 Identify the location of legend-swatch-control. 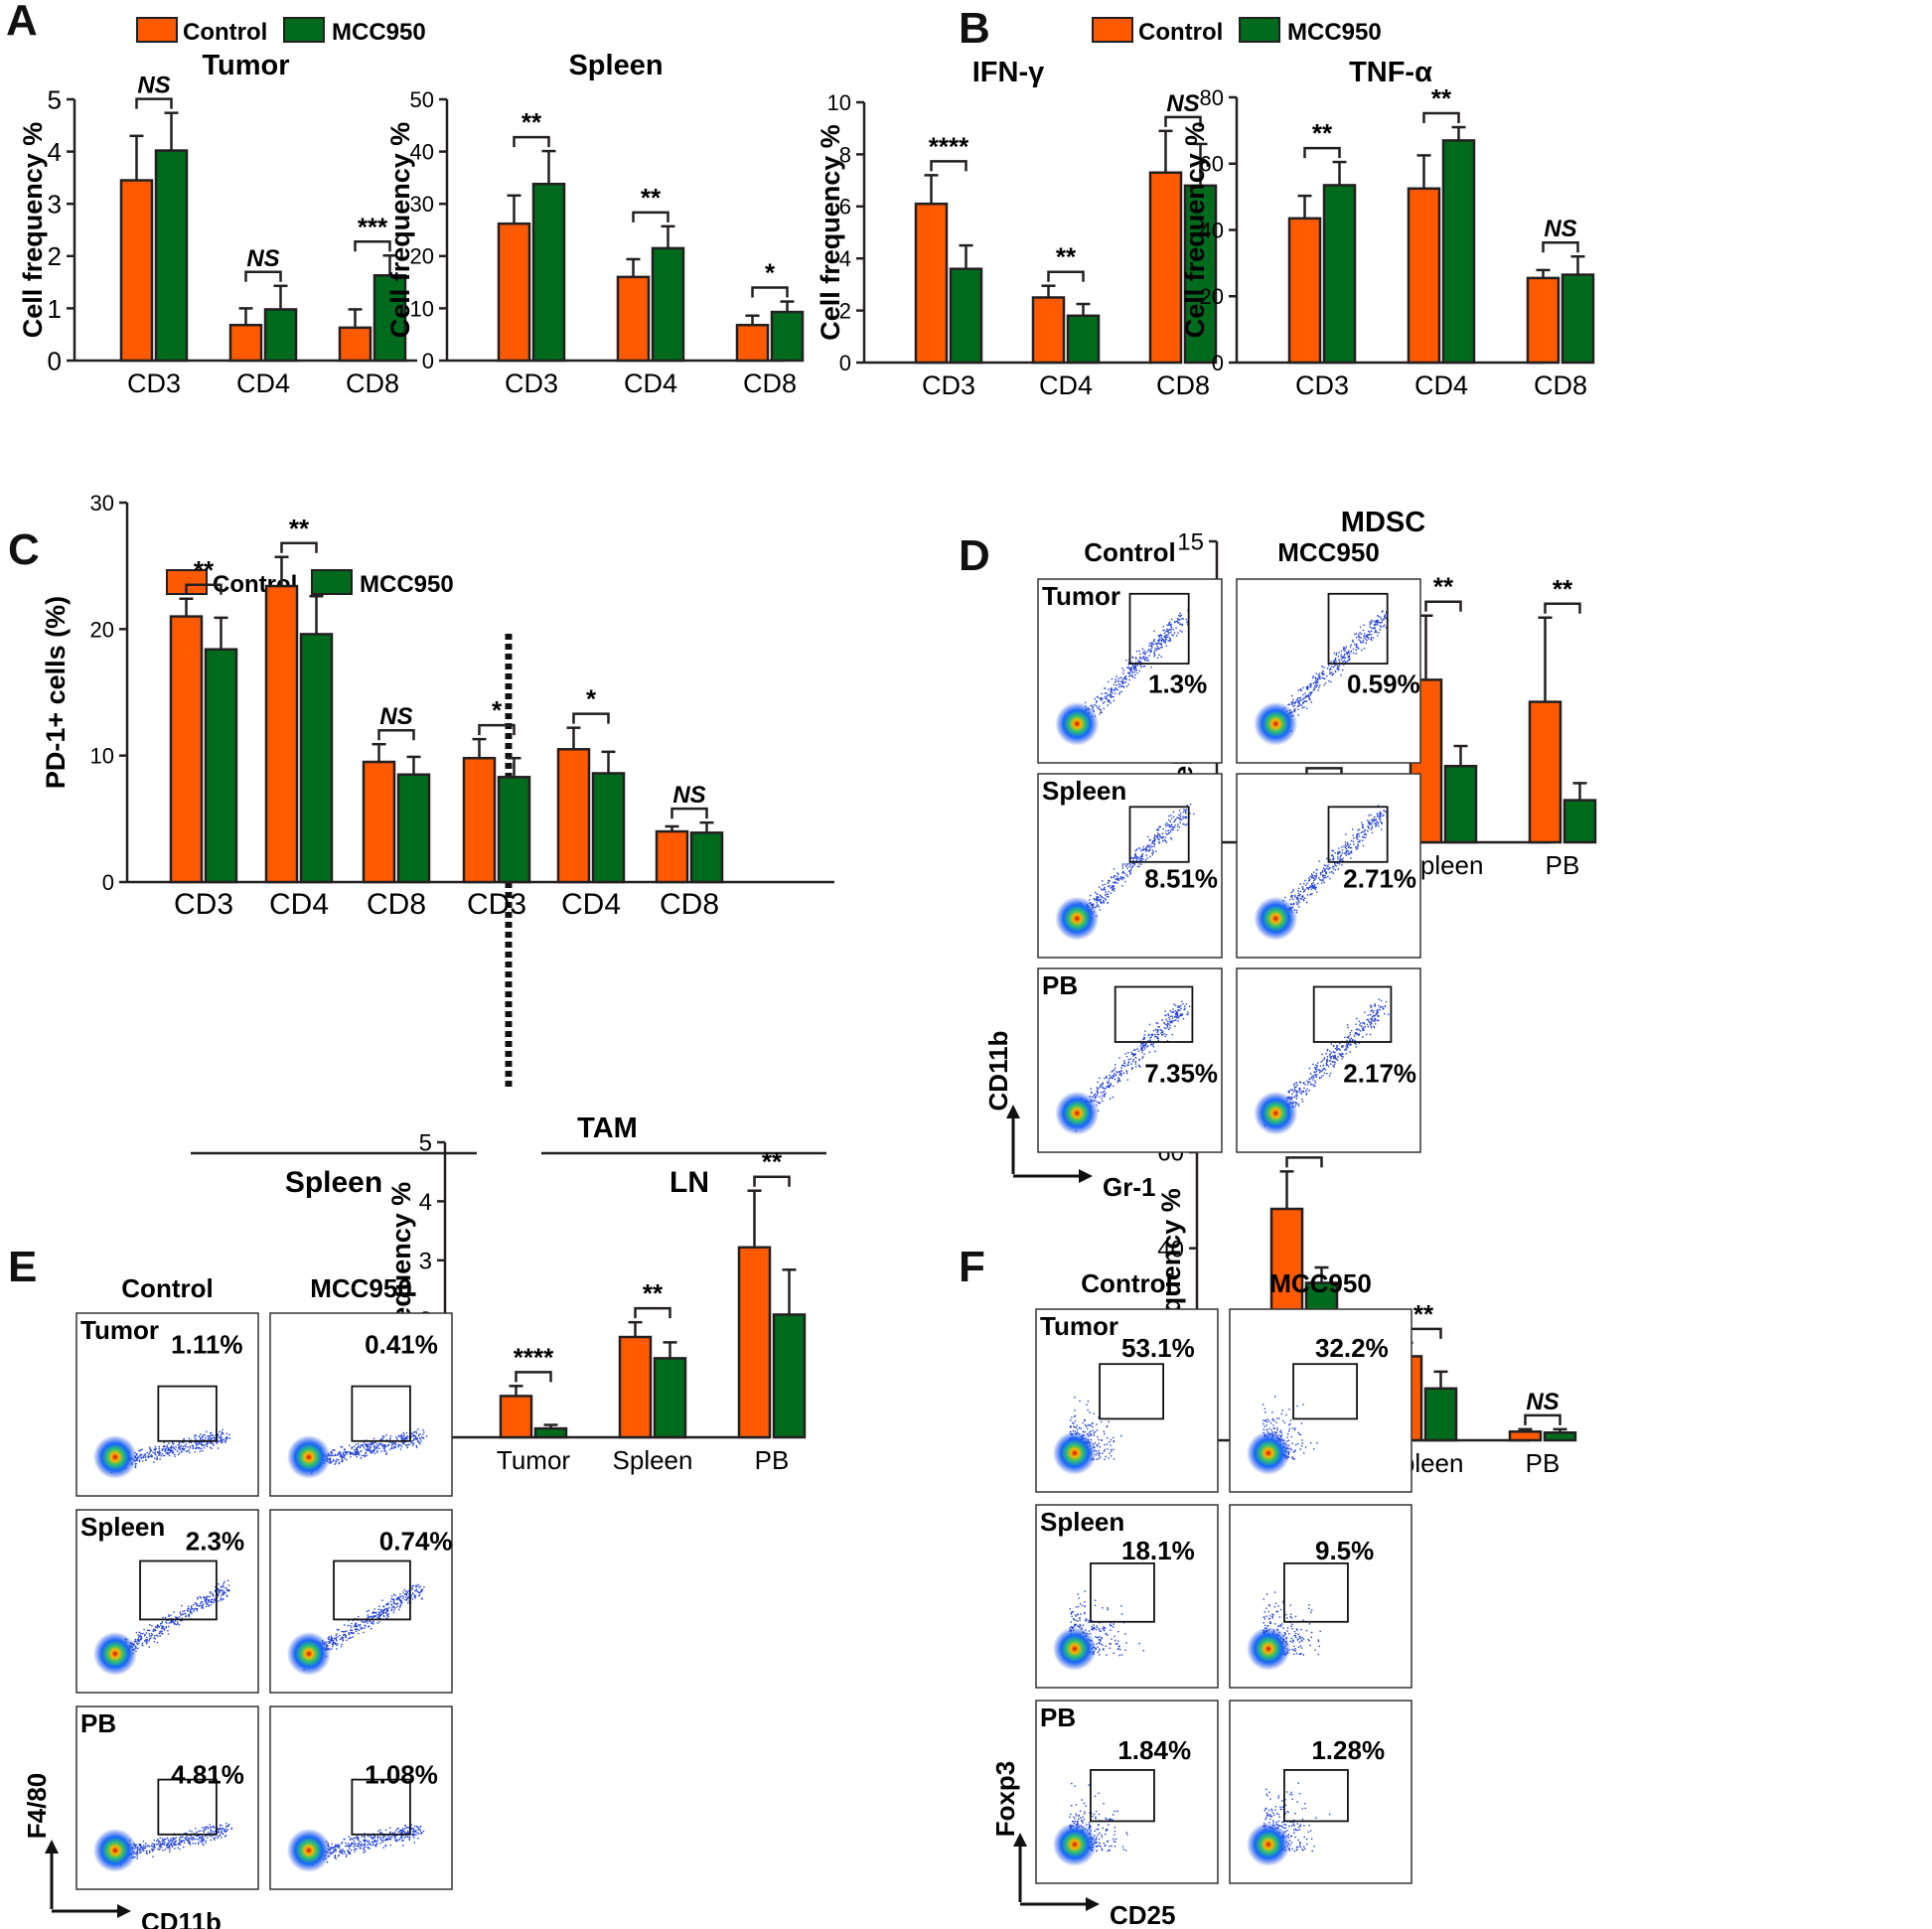
(1112, 30).